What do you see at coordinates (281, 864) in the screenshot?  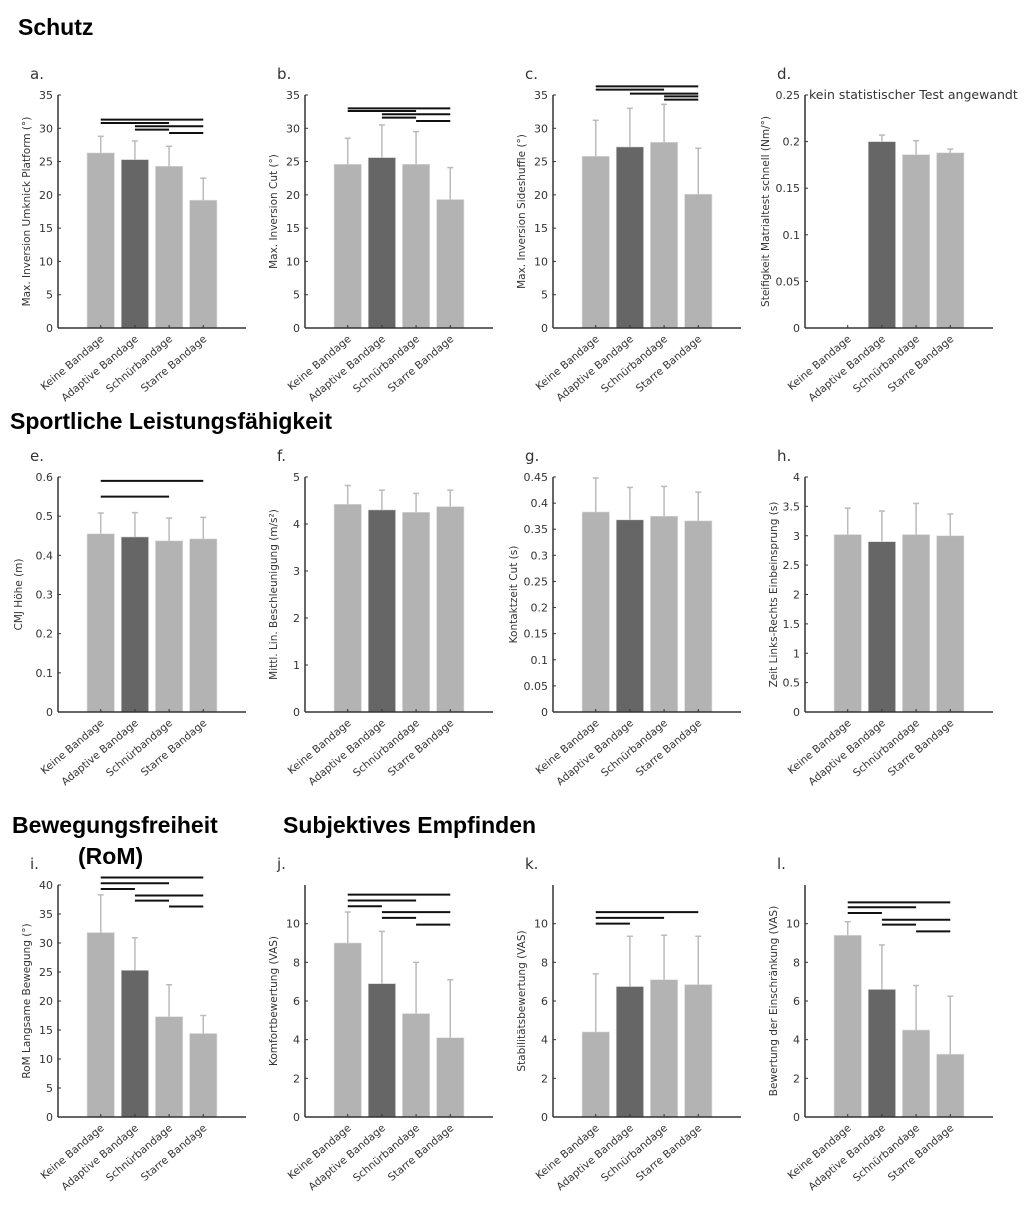 I see `panel-letter: j.` at bounding box center [281, 864].